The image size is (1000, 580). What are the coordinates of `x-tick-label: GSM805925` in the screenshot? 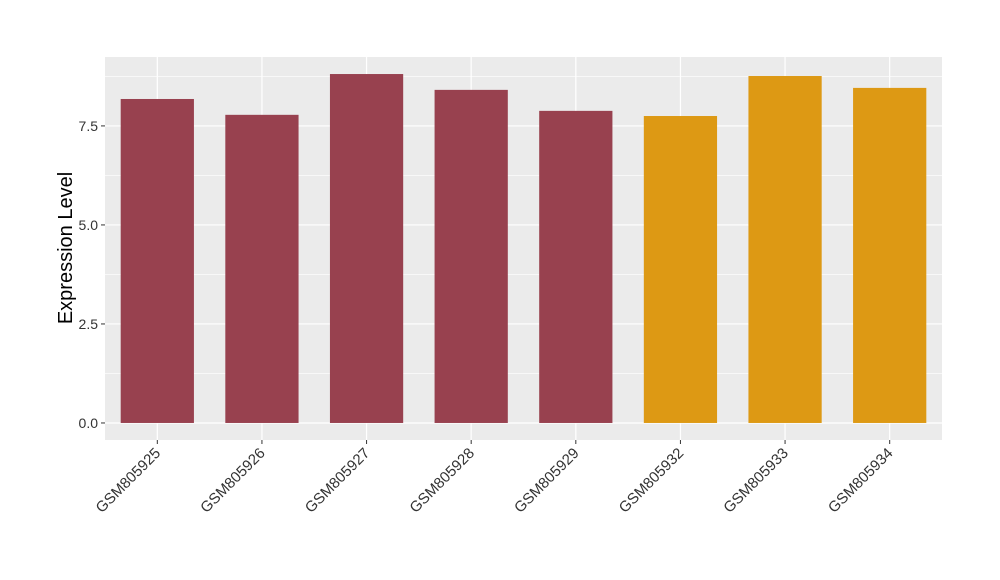 It's located at (129, 481).